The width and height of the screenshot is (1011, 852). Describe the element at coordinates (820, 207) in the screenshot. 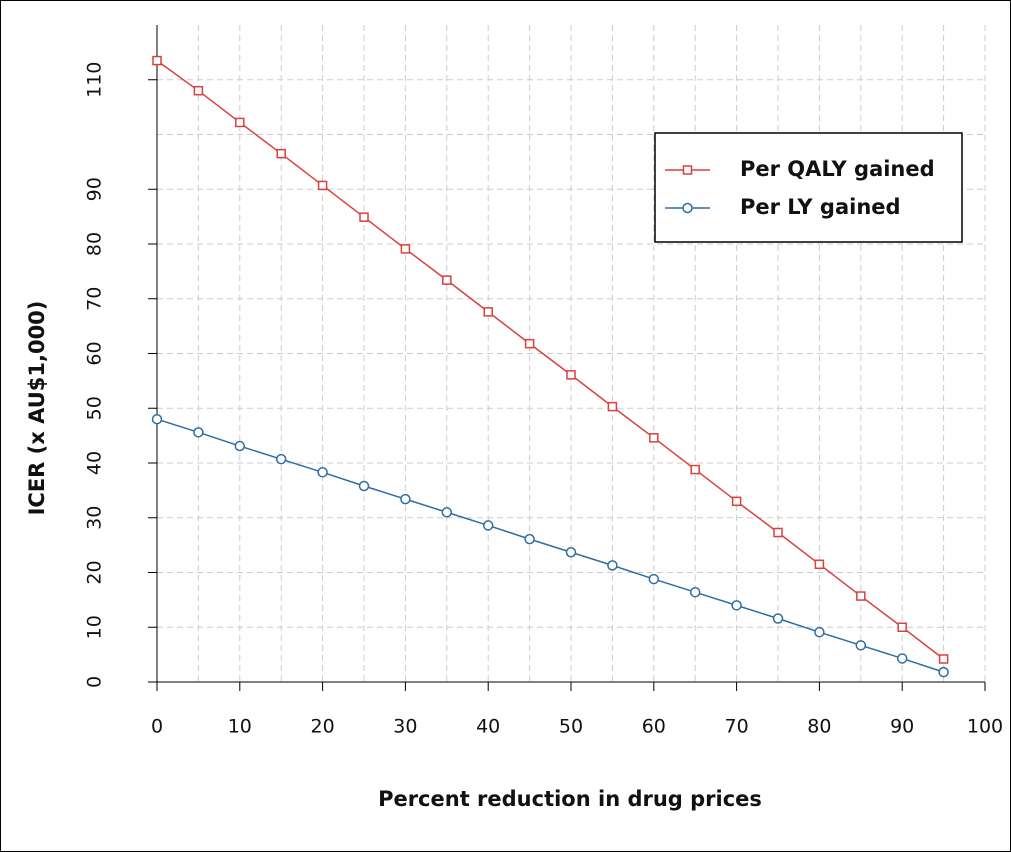

I see `legend-label: Per LY gained` at that location.